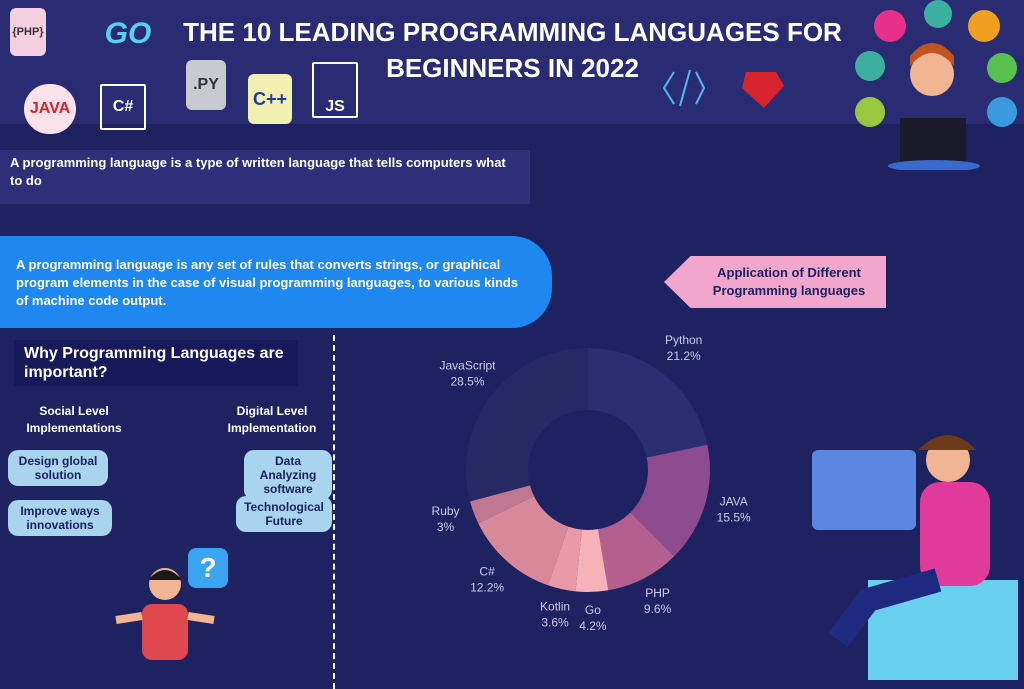 This screenshot has width=1024, height=689. Describe the element at coordinates (487, 572) in the screenshot. I see `slice-label: C#` at that location.